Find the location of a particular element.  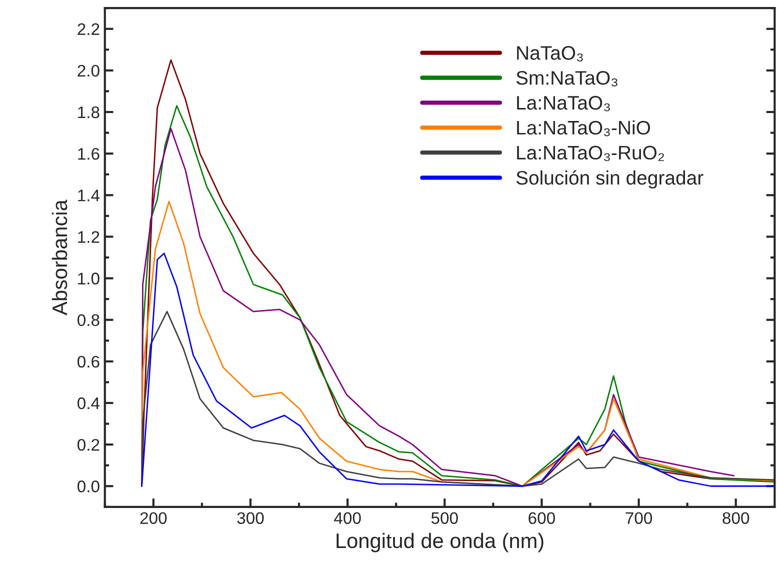

y-tick-label: 2.0 is located at coordinates (89, 70).